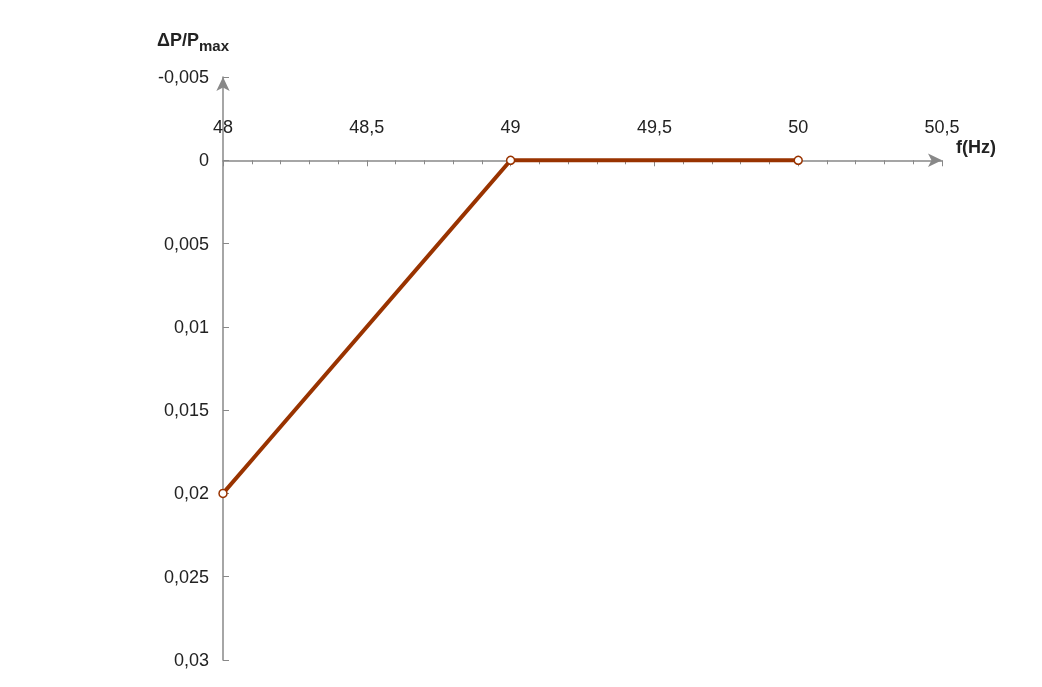 The height and width of the screenshot is (687, 1042). Describe the element at coordinates (203, 160) in the screenshot. I see `y-tick-label: 0` at that location.